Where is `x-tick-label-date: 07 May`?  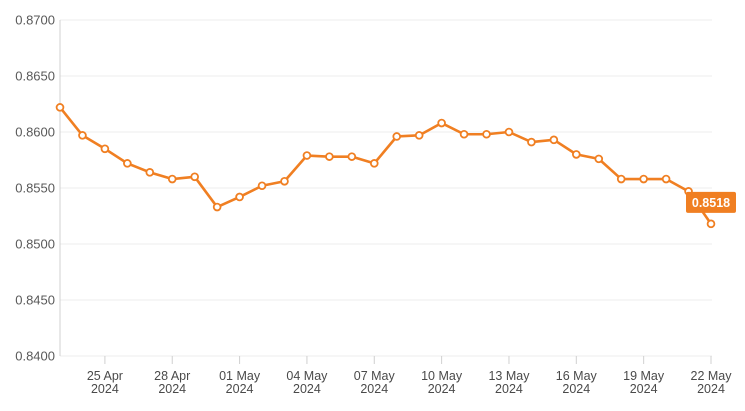 x-tick-label-date: 07 May is located at coordinates (375, 376).